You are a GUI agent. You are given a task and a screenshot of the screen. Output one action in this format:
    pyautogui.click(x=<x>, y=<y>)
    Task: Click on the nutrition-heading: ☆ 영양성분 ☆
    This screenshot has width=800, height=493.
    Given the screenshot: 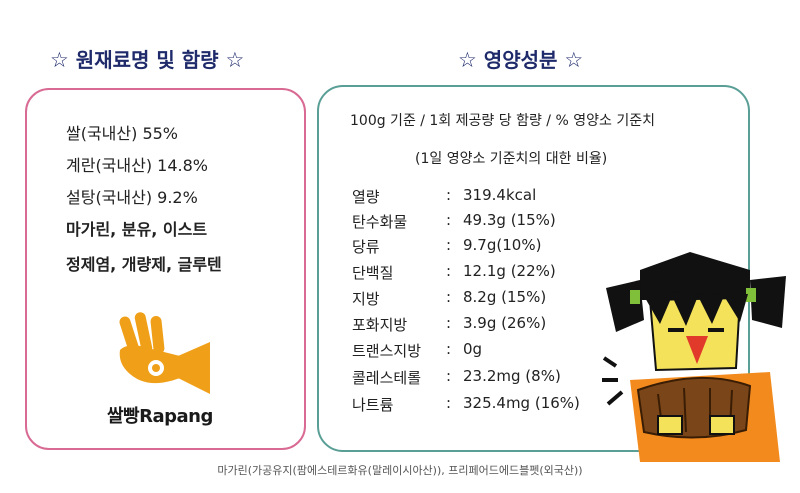 What is the action you would take?
    pyautogui.click(x=520, y=58)
    